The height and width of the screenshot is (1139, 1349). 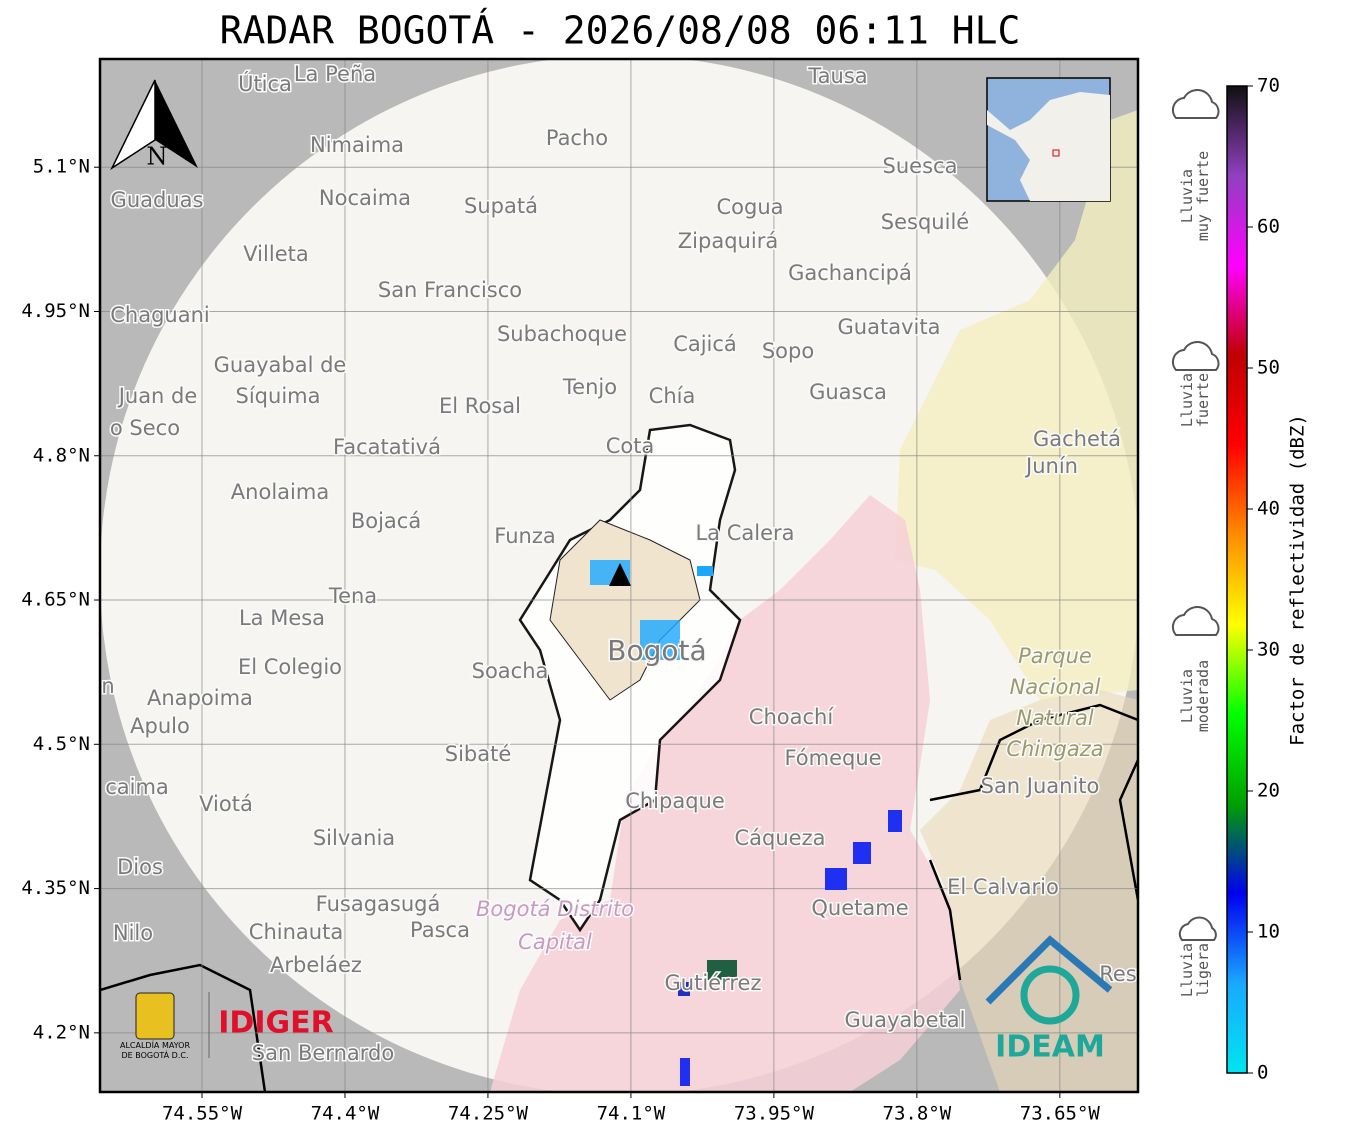 I want to click on place-label: Viotá, so click(x=226, y=804).